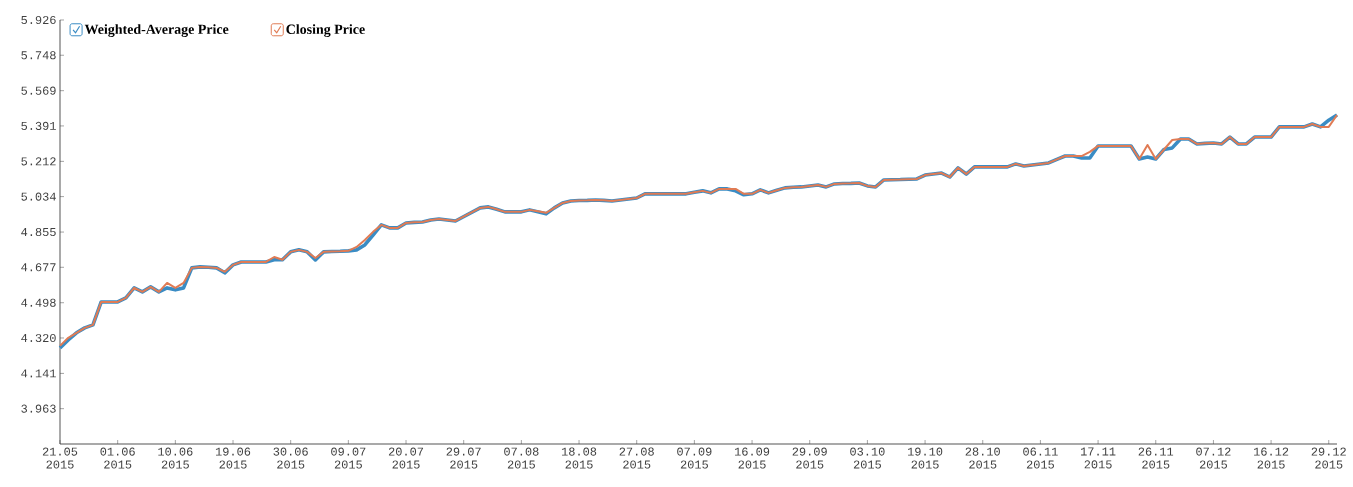  What do you see at coordinates (290, 458) in the screenshot?
I see `x-tick-label: 30.06 2015` at bounding box center [290, 458].